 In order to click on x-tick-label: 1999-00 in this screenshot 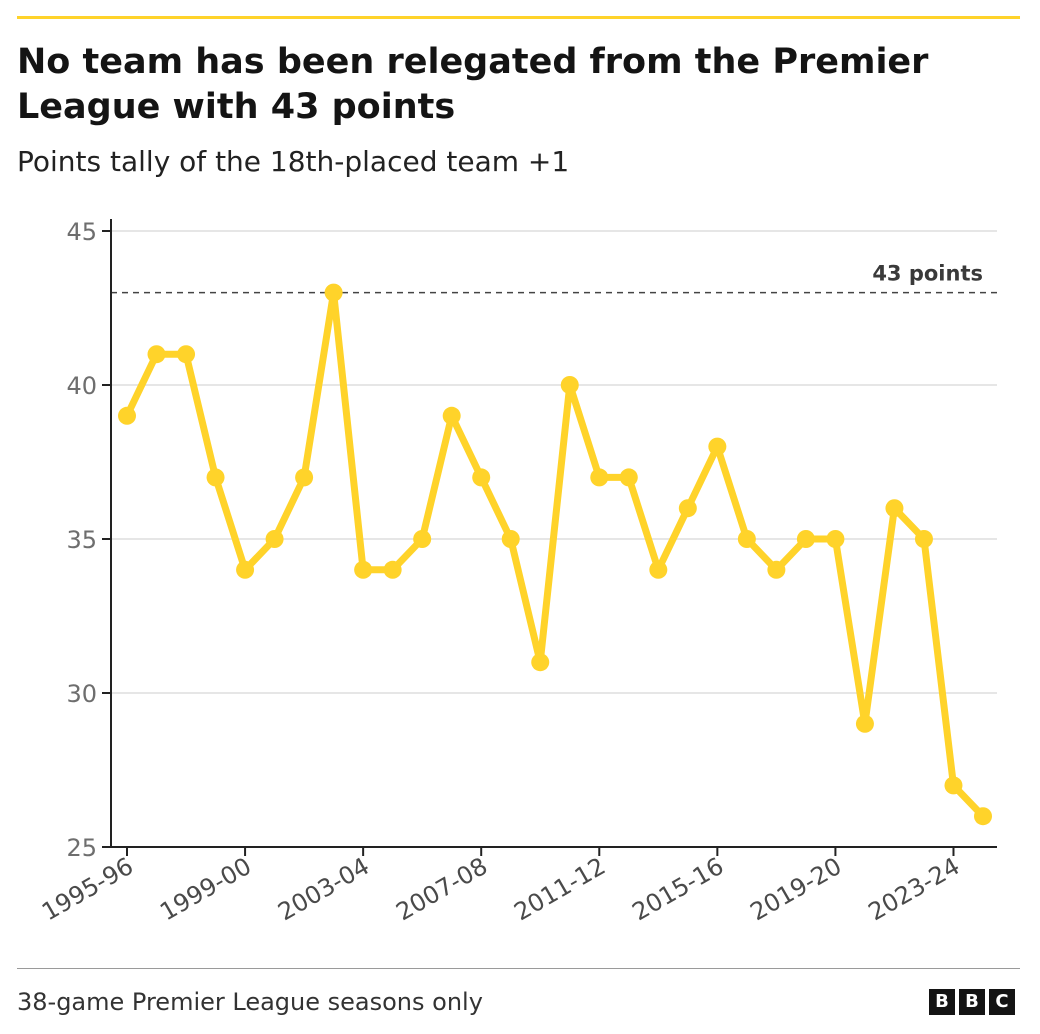, I will do `click(205, 889)`.